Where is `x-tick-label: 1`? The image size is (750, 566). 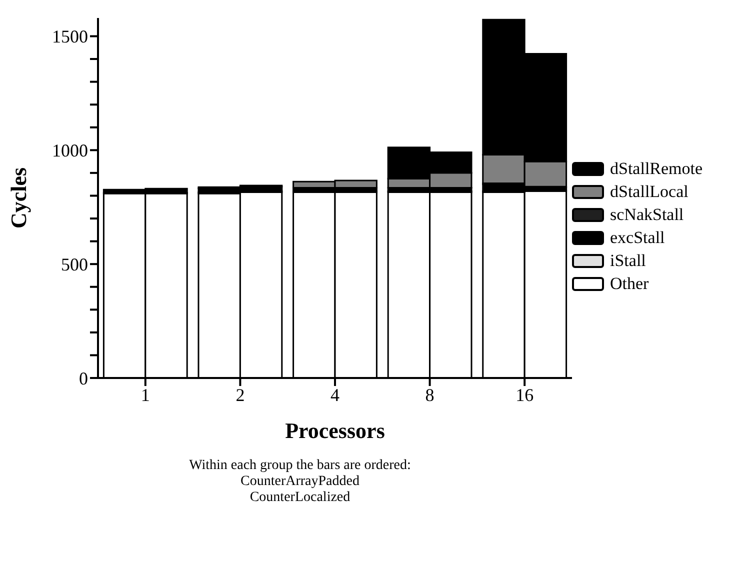
x-tick-label: 1 is located at coordinates (145, 394).